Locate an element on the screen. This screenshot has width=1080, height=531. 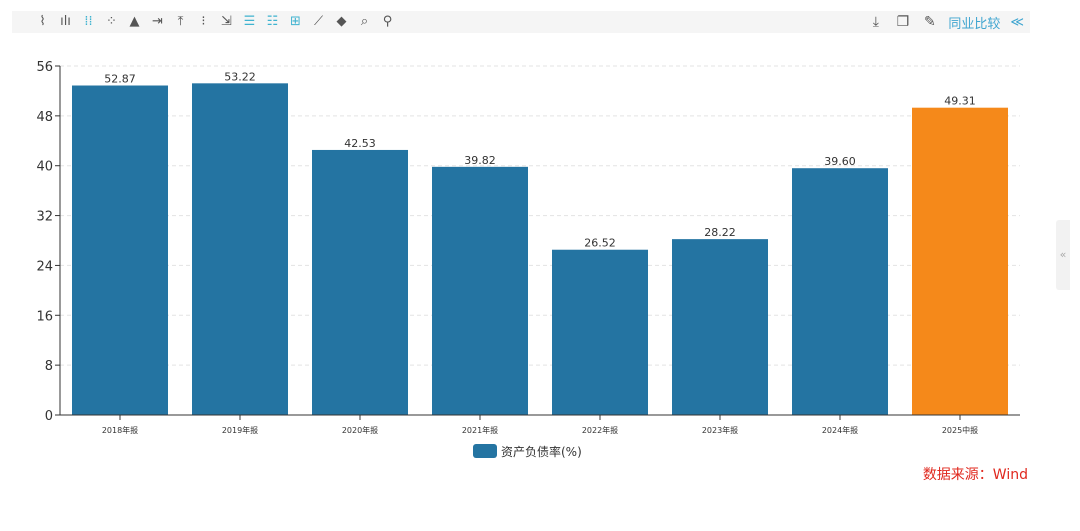
chart-toolbar: ⌇ ılı ⁞⁞ ⁘ ▲ ⇥ ⤒ ⁝ ⇲ ☰ ☷ ⊞ ⟋ ◆ ⌕ ⚲ ⤓ ❐ ✎ 同业比较 ≪ is located at coordinates (521, 22).